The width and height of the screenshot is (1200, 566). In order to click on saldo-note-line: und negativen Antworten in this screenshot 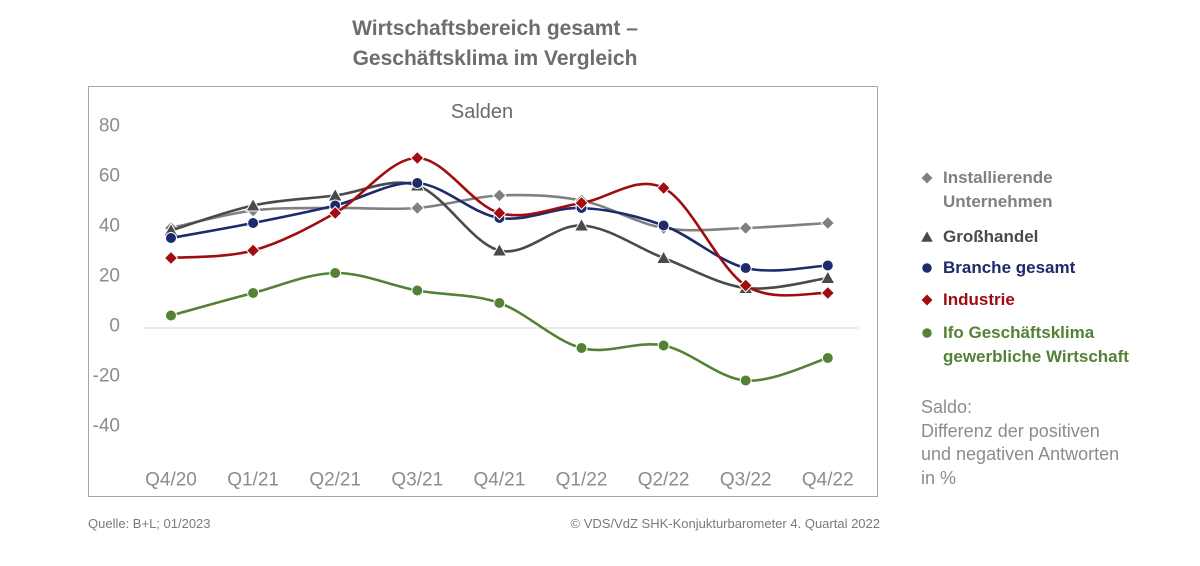, I will do `click(1020, 454)`.